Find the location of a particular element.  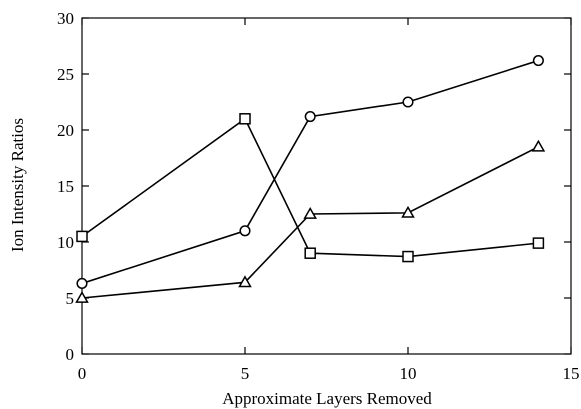

x-tick-label: 5 is located at coordinates (245, 373).